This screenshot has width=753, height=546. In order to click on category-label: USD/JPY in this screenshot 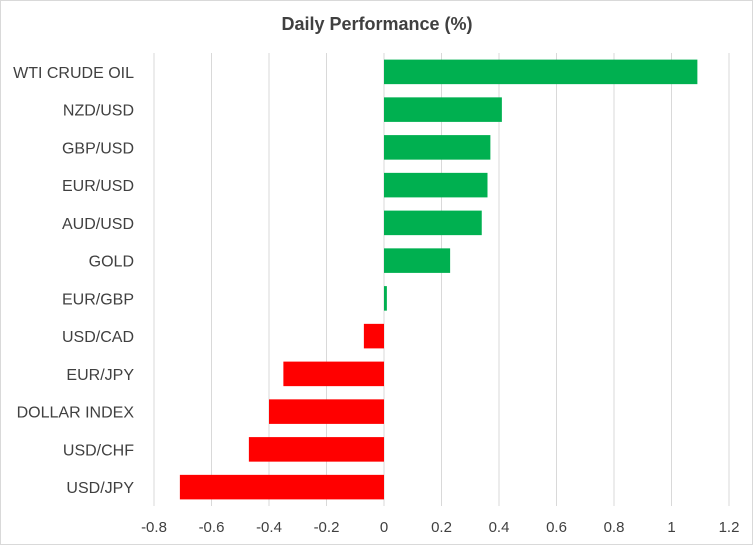, I will do `click(100, 488)`.